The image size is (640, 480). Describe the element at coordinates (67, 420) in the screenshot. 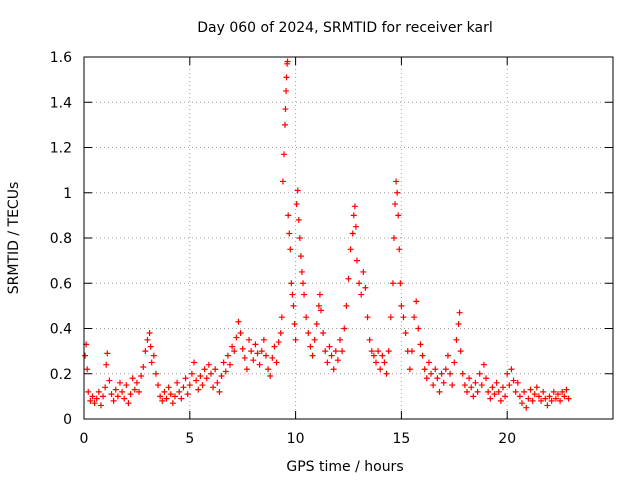

I see `y-tick-label: 0` at that location.